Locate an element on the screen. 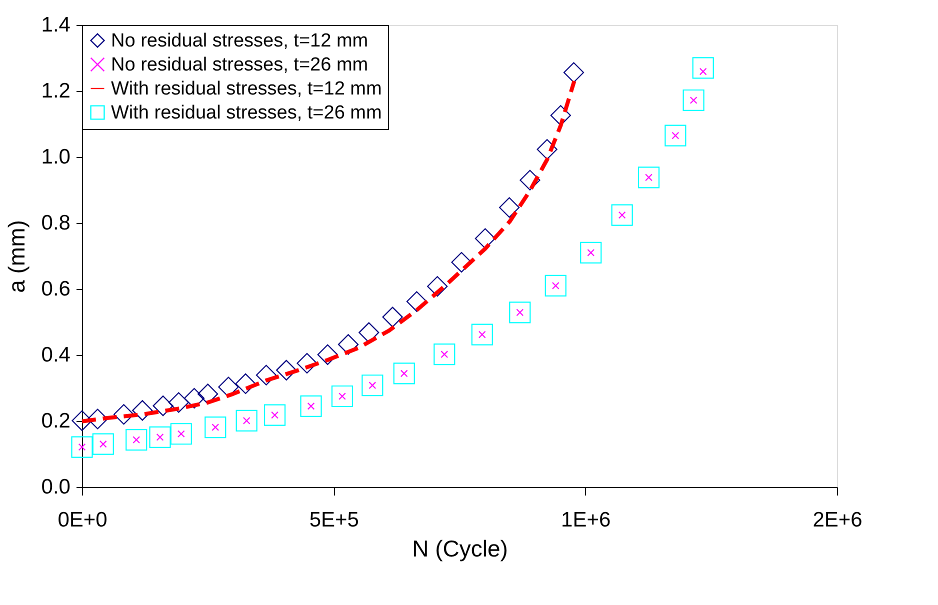  legend-label: No residual stresses, t=12 mm is located at coordinates (239, 41).